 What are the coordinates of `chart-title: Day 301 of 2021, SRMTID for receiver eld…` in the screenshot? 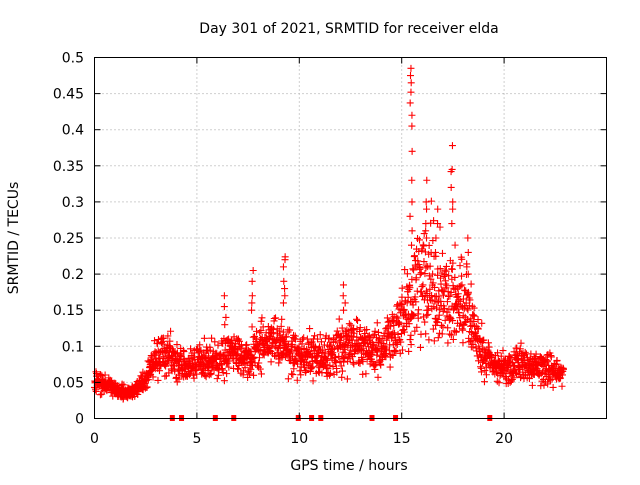 It's located at (348, 29).